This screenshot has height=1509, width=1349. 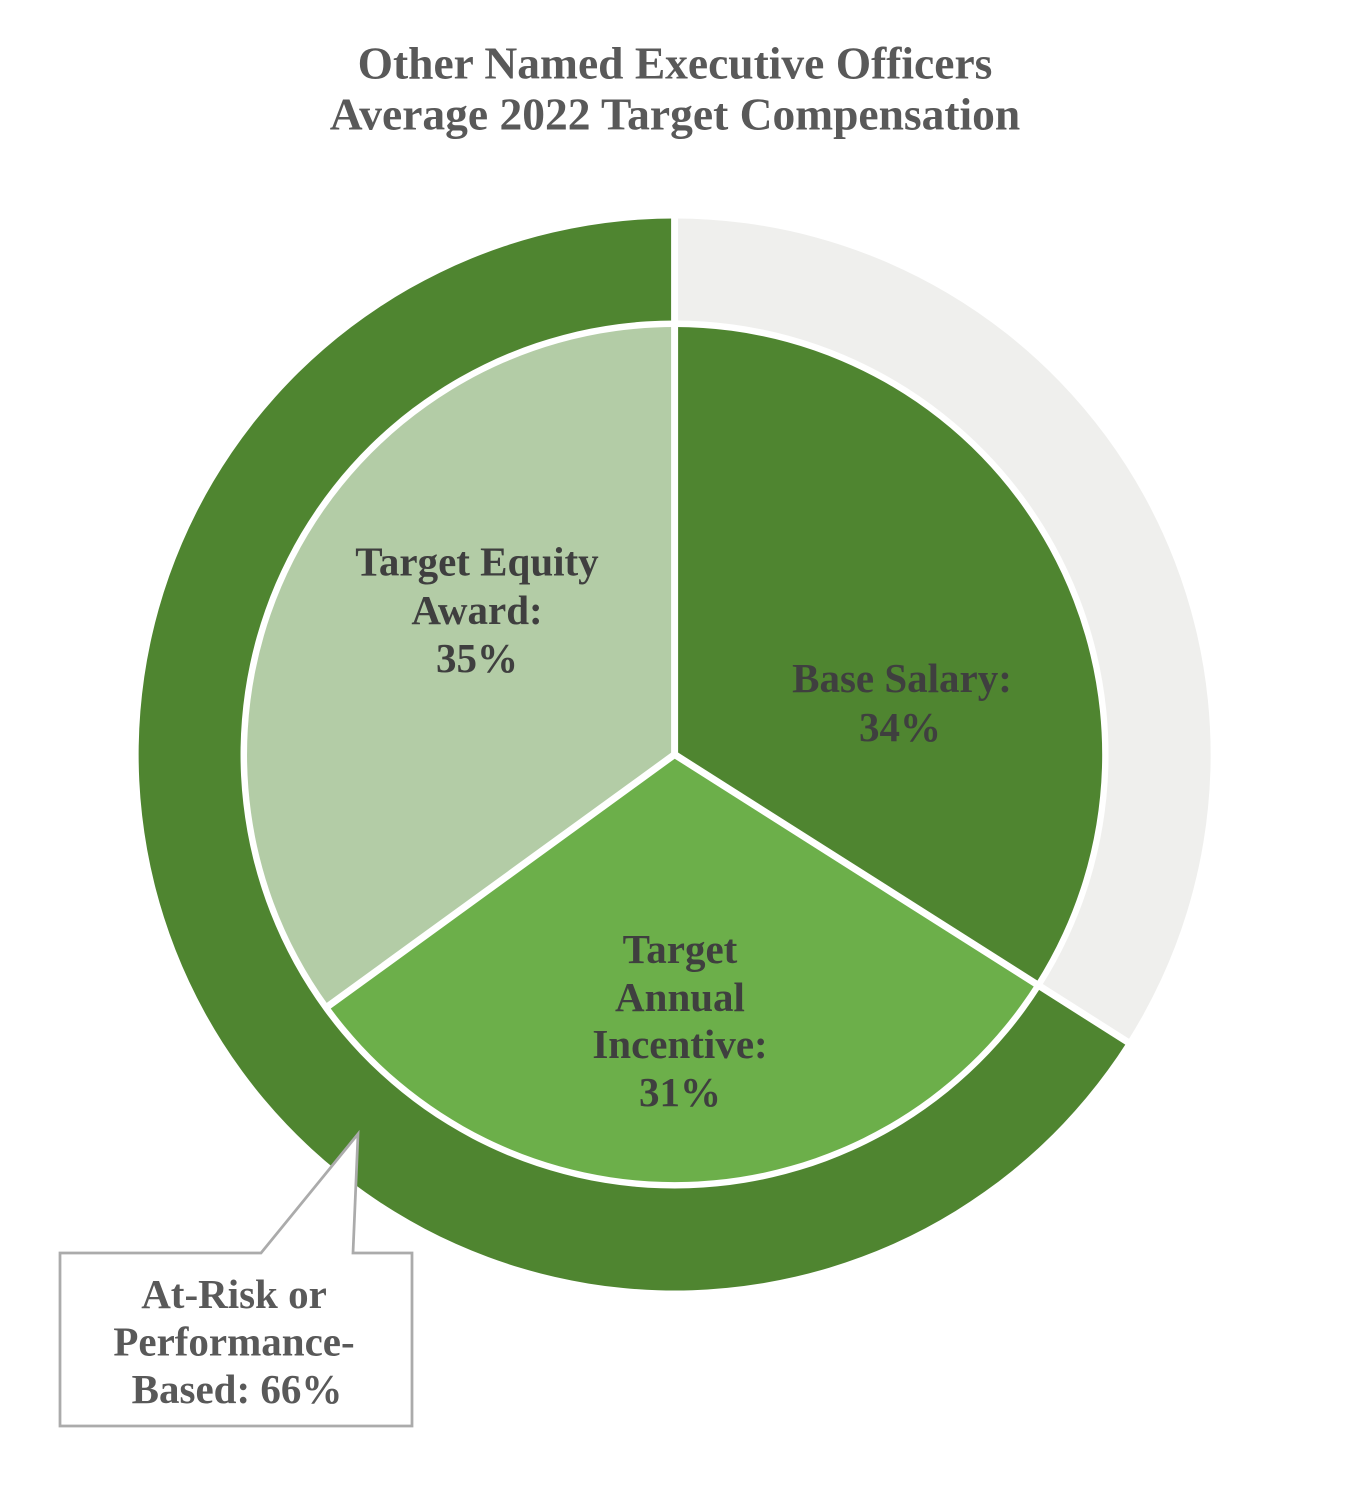 What do you see at coordinates (477, 658) in the screenshot?
I see `svg-text: 35%` at bounding box center [477, 658].